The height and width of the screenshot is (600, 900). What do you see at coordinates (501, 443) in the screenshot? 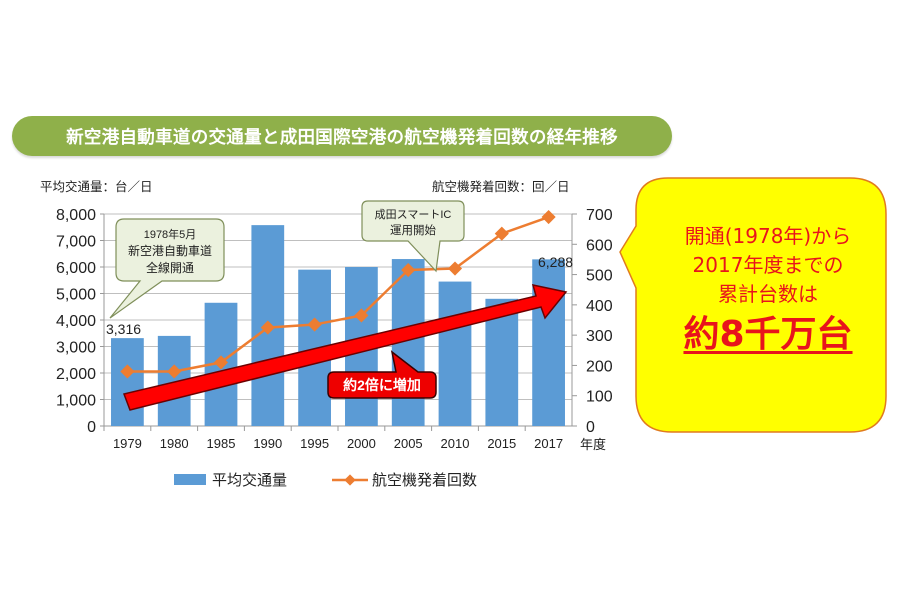
I see `x-tick: 2015` at bounding box center [501, 443].